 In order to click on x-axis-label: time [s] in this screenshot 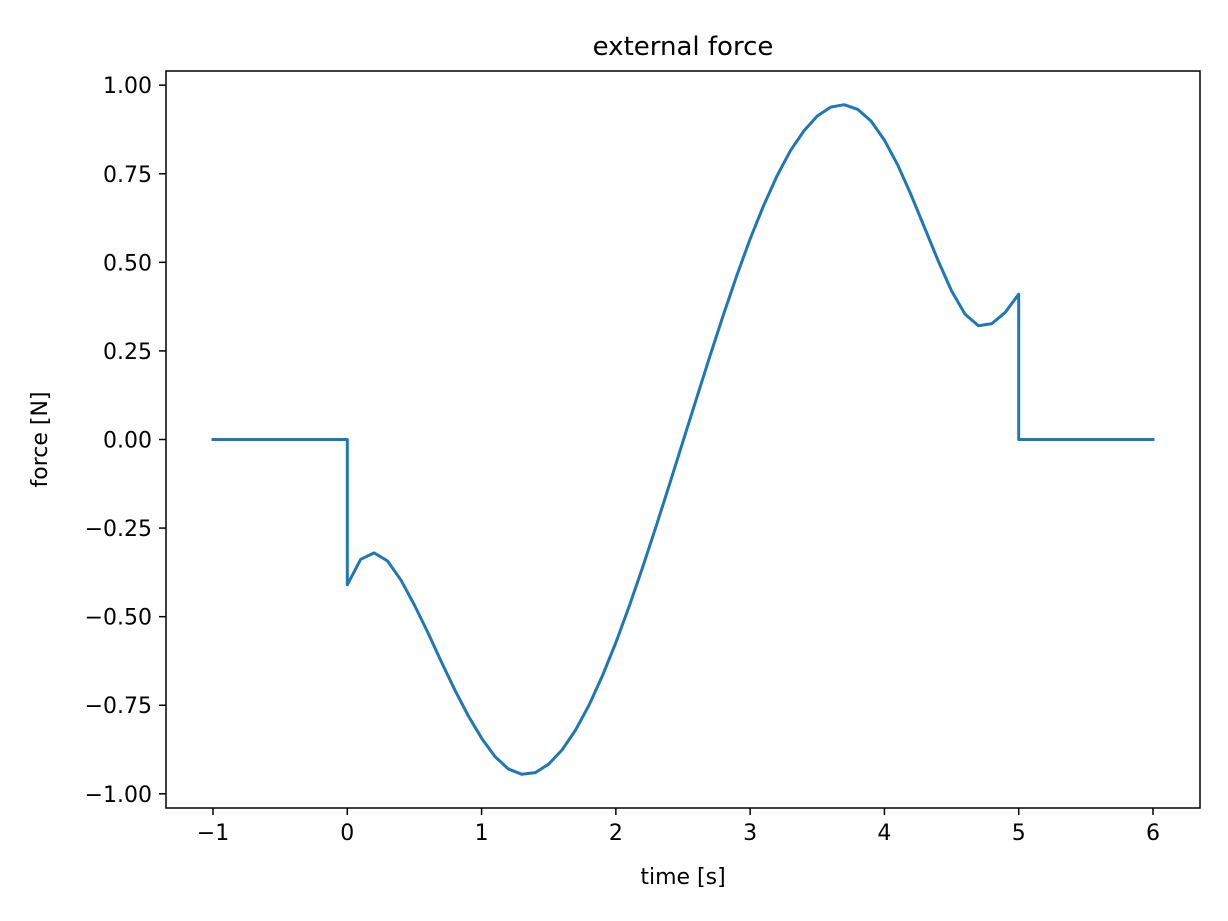, I will do `click(682, 877)`.